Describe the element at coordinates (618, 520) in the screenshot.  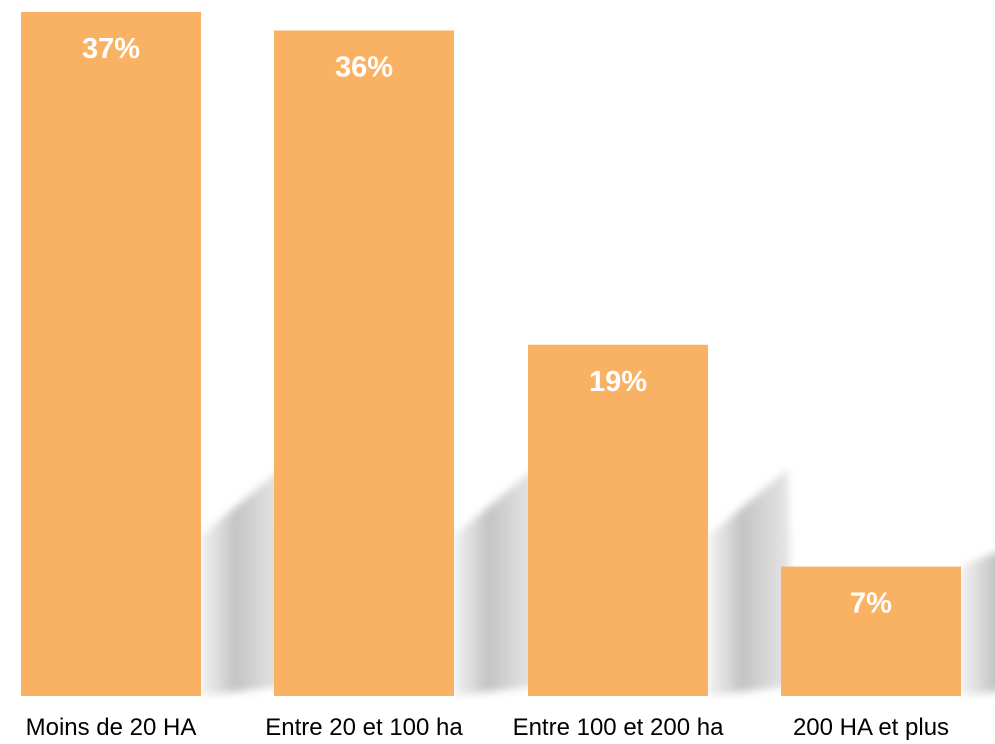
I see `bar-entre-100-et-200-ha` at that location.